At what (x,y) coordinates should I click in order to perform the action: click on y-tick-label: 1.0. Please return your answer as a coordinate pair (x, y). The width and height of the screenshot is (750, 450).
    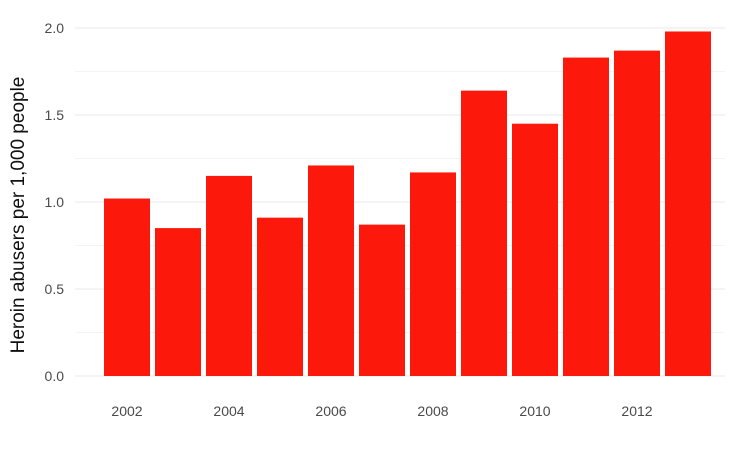
    Looking at the image, I should click on (55, 202).